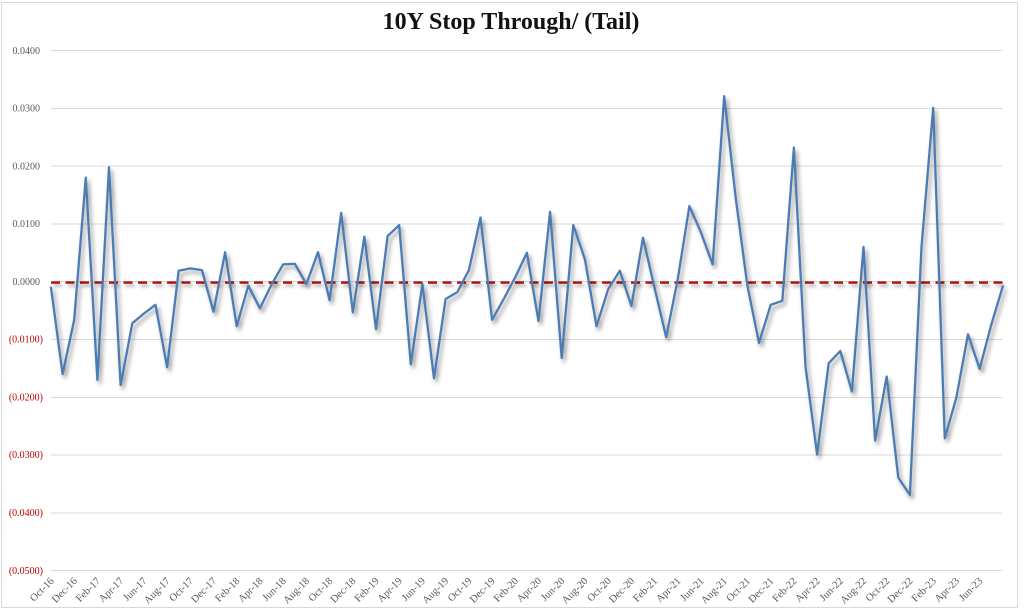 This screenshot has height=615, width=1024. I want to click on svg-text: (0.0200), so click(26, 398).